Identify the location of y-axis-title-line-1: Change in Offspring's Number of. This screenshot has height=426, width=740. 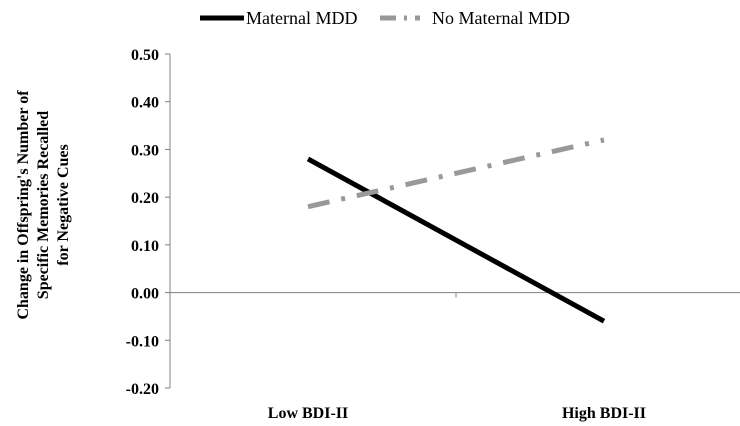
(23, 205).